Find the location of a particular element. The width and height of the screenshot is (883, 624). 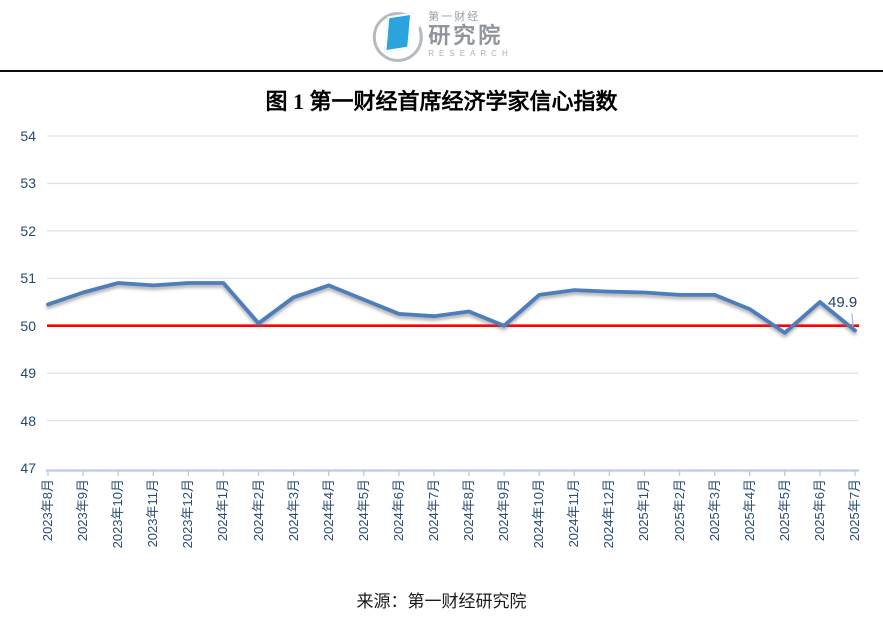

header: 第一财经 研究院 RESEARCH is located at coordinates (441, 36).